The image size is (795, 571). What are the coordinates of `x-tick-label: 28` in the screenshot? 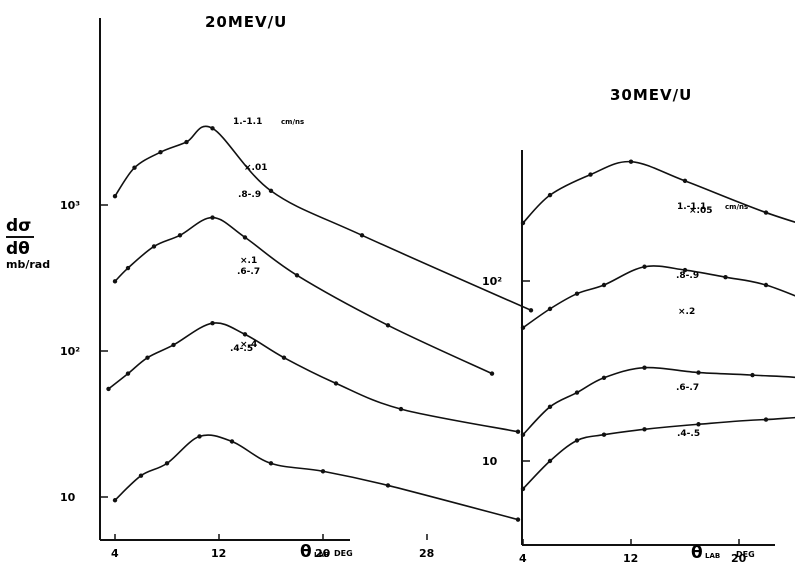 It's located at (426, 553).